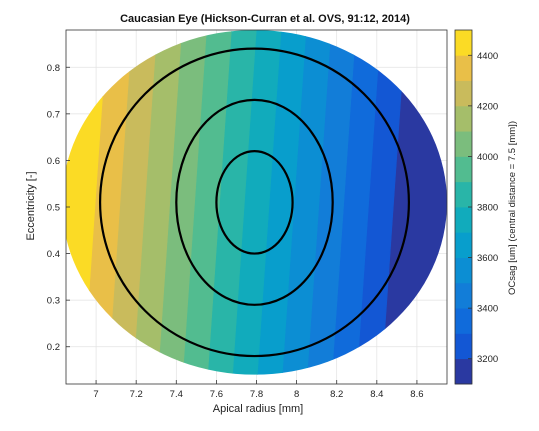  What do you see at coordinates (487, 56) in the screenshot?
I see `colorbar-tick-label: 4400` at bounding box center [487, 56].